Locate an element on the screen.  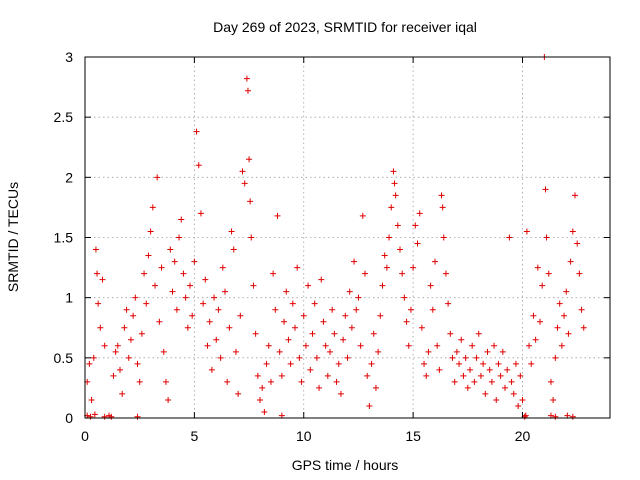
y-axis-label: SRMTID / TECUs is located at coordinates (13, 237).